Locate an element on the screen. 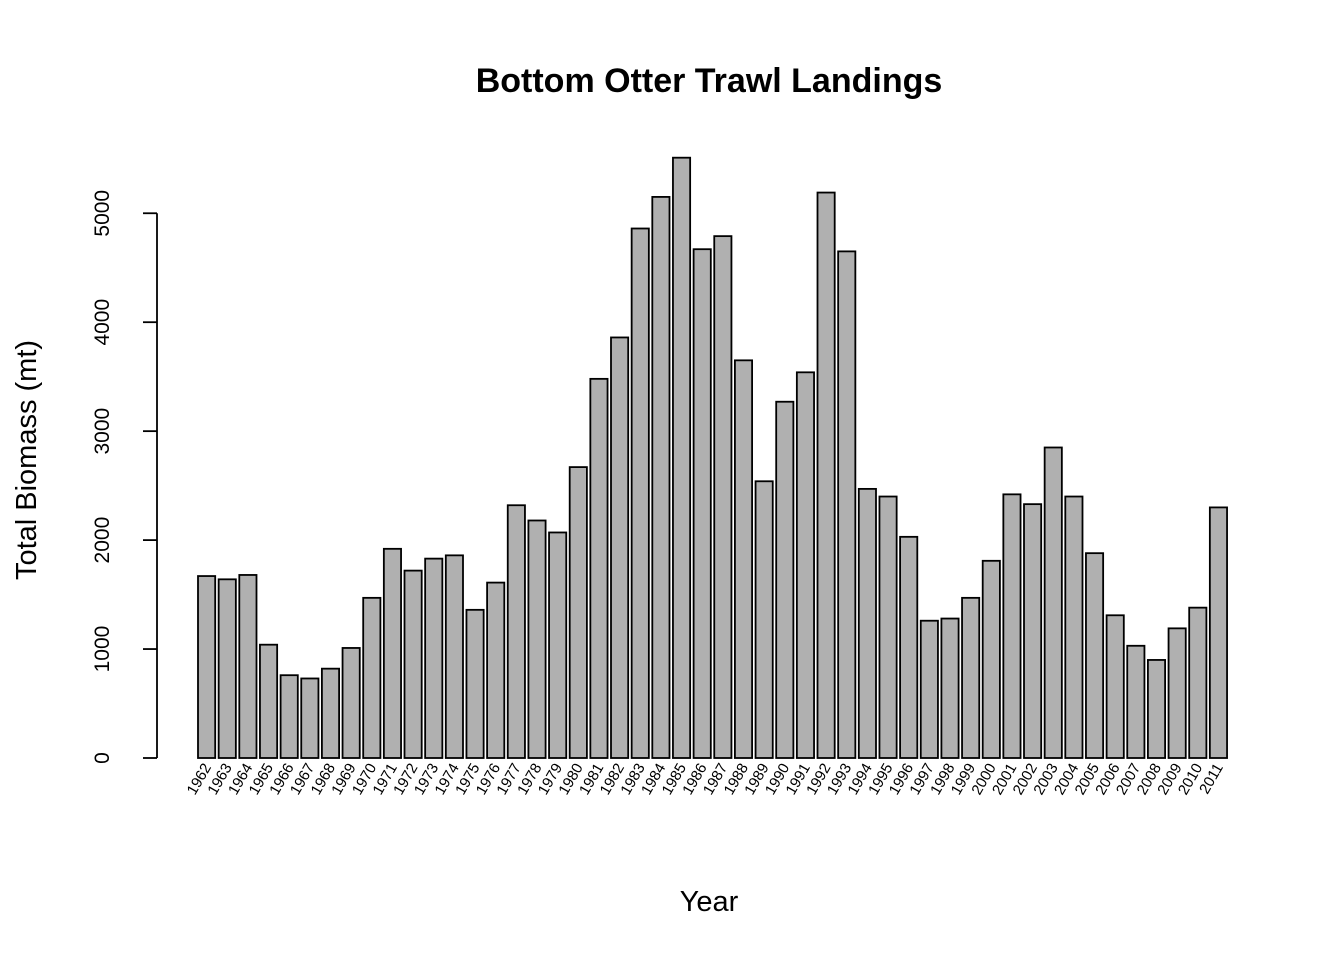 Image resolution: width=1344 pixels, height=960 pixels. bar-1971 is located at coordinates (392, 653).